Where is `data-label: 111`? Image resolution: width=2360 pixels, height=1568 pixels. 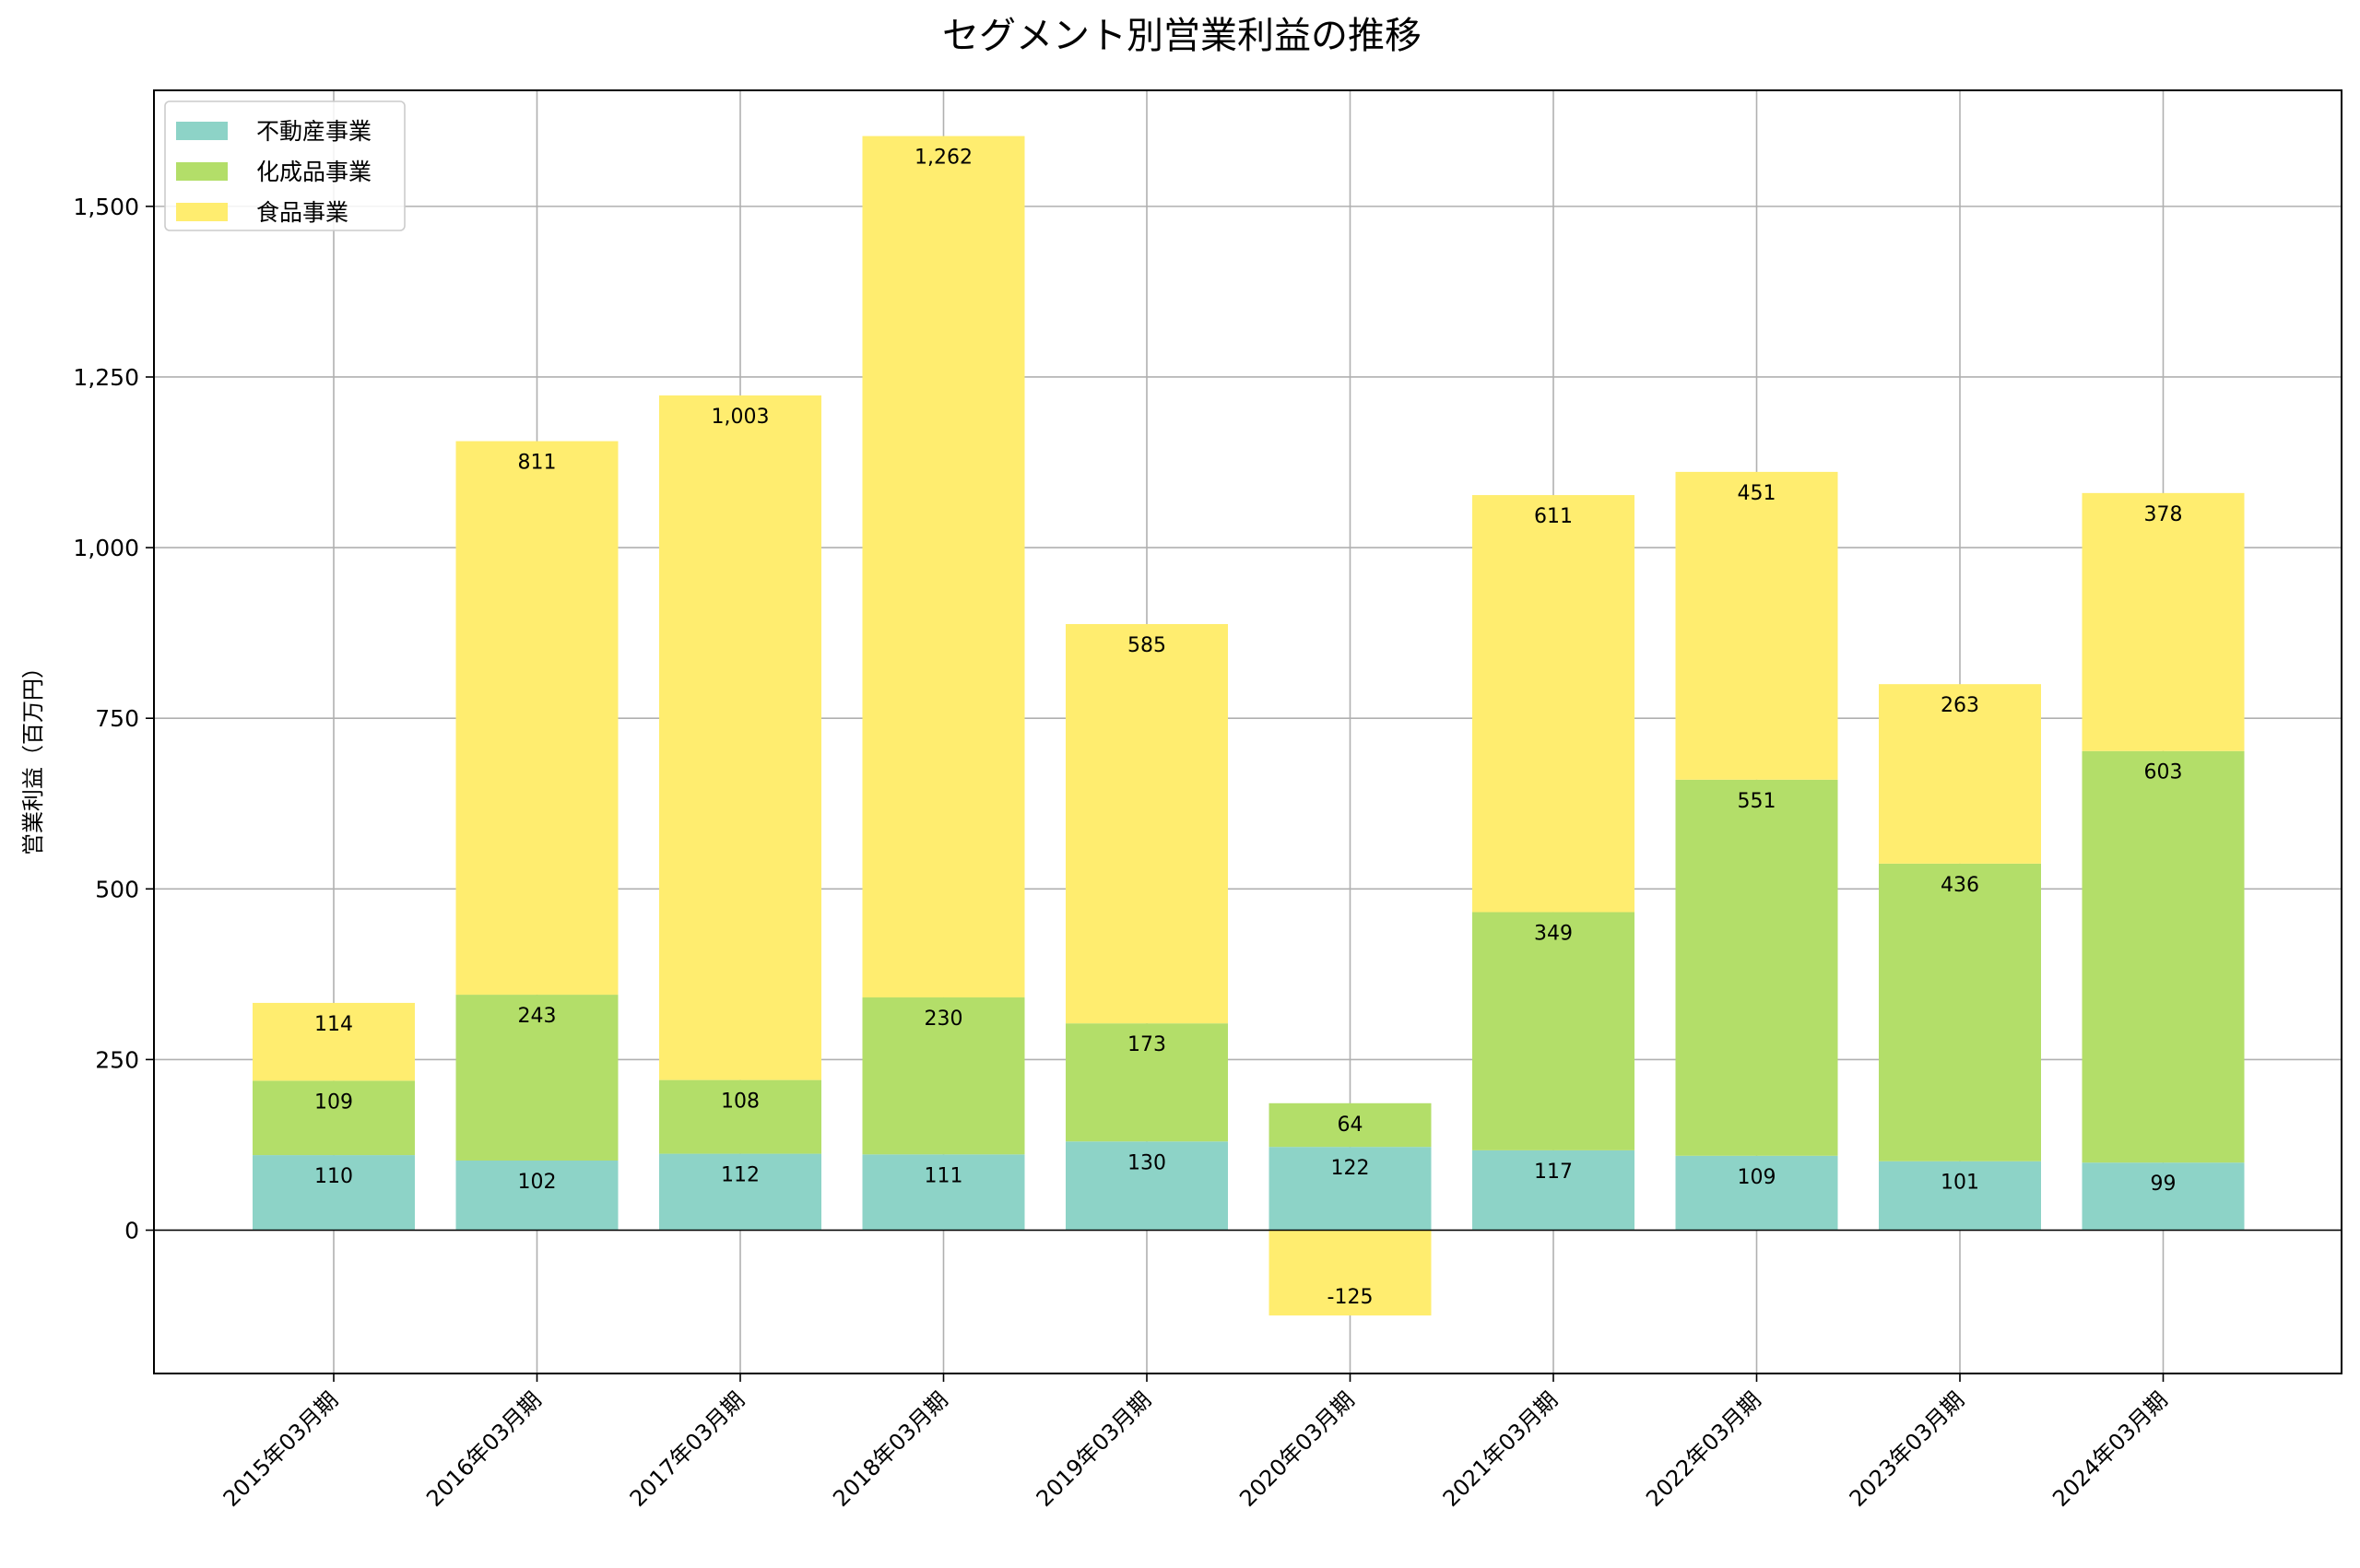
data-label: 111 is located at coordinates (944, 1175).